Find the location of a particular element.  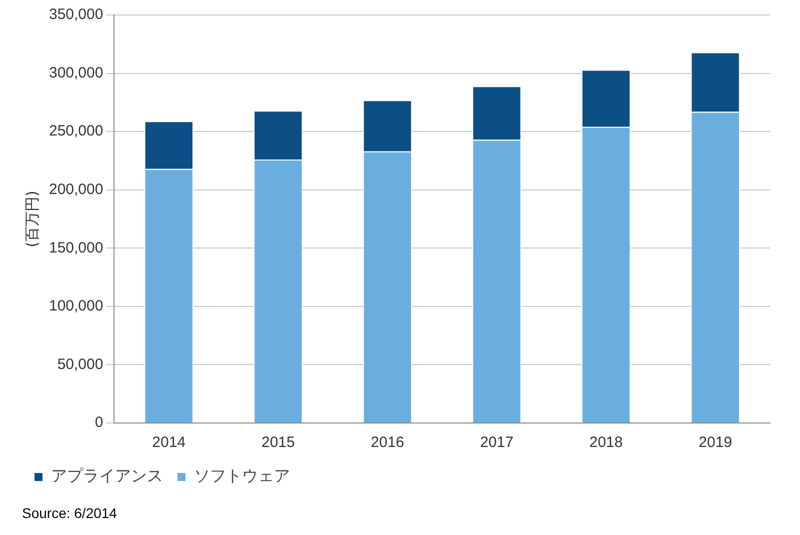

x-tick-label: 2017 is located at coordinates (497, 443).